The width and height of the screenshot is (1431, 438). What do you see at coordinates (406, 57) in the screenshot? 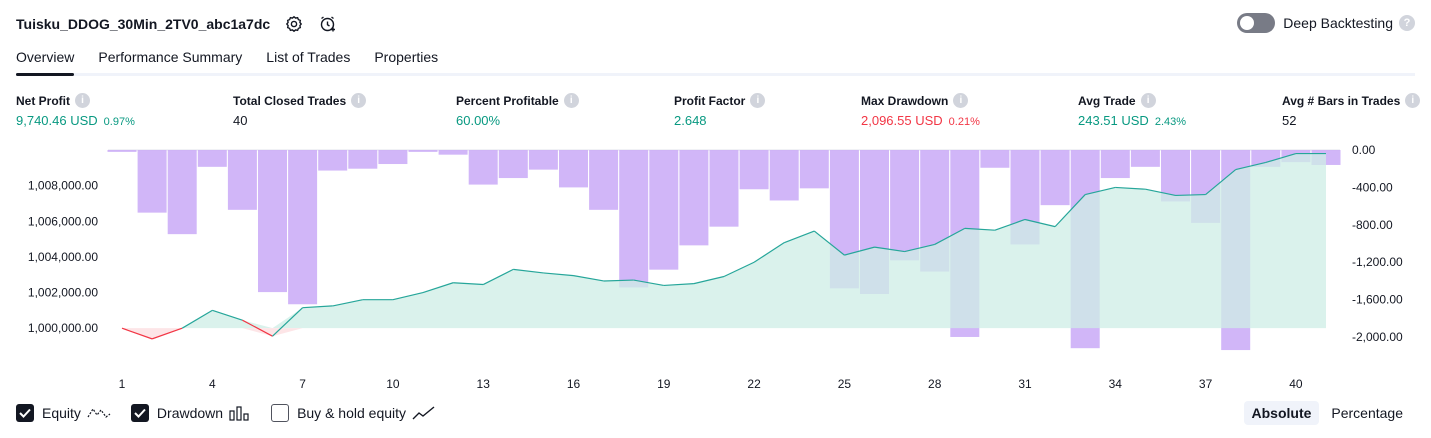
I see `tab-properties: Properties` at bounding box center [406, 57].